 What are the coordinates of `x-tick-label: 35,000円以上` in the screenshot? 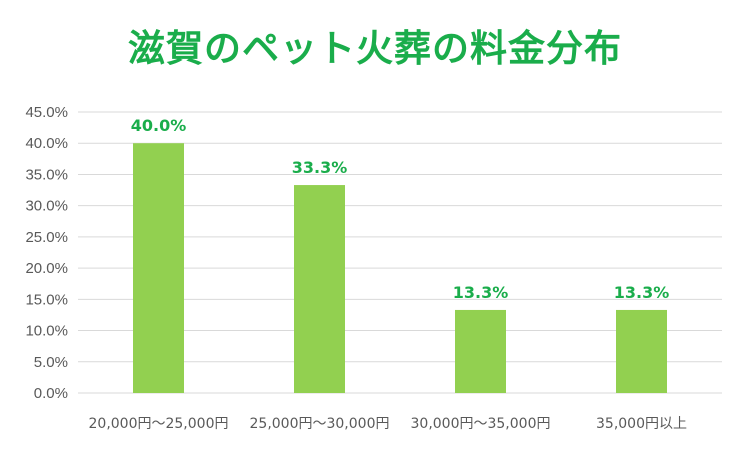 It's located at (641, 424).